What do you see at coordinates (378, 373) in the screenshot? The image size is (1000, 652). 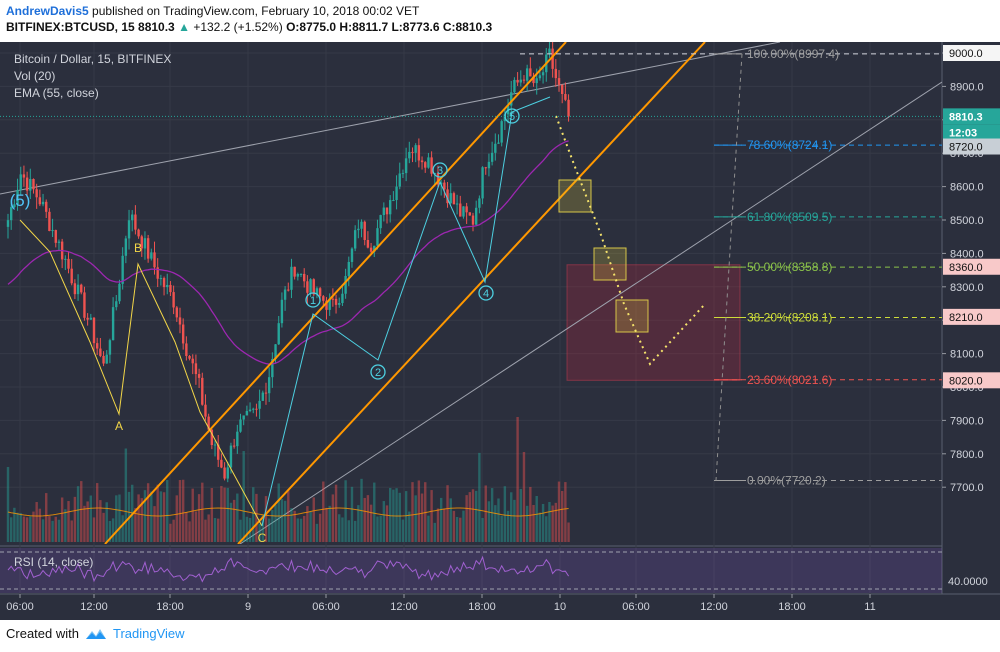 I see `wave-label-impulse: 2` at bounding box center [378, 373].